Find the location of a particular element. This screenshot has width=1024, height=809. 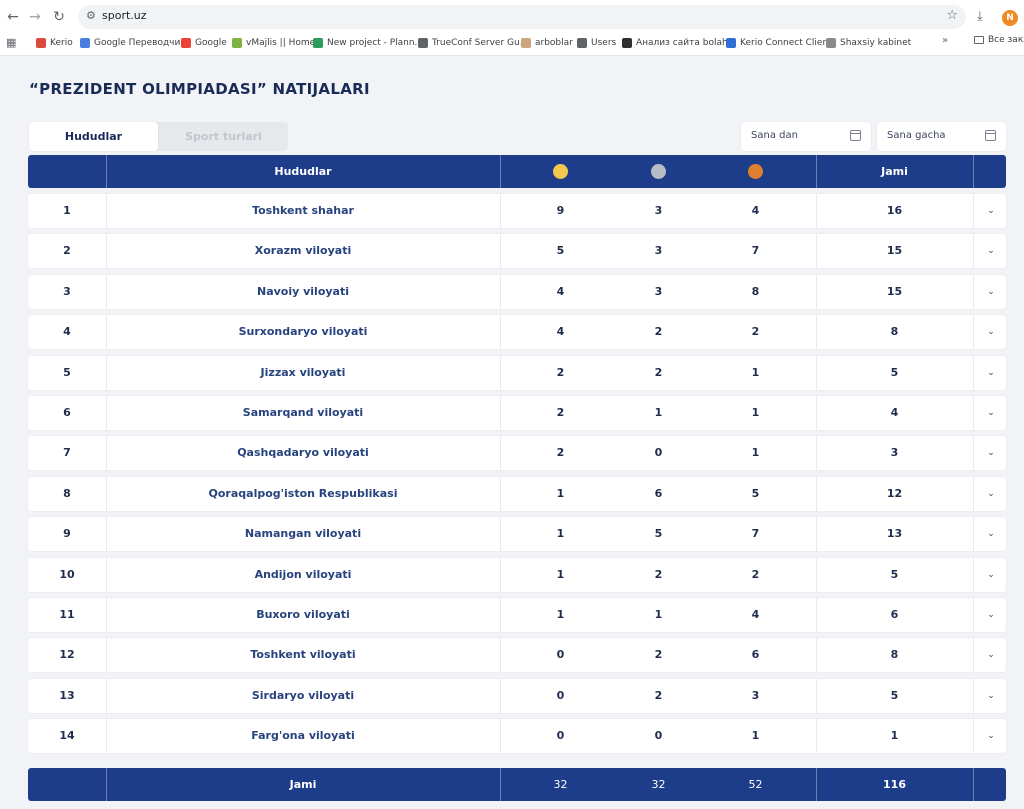

bookmark-item: Kerio is located at coordinates (54, 43).